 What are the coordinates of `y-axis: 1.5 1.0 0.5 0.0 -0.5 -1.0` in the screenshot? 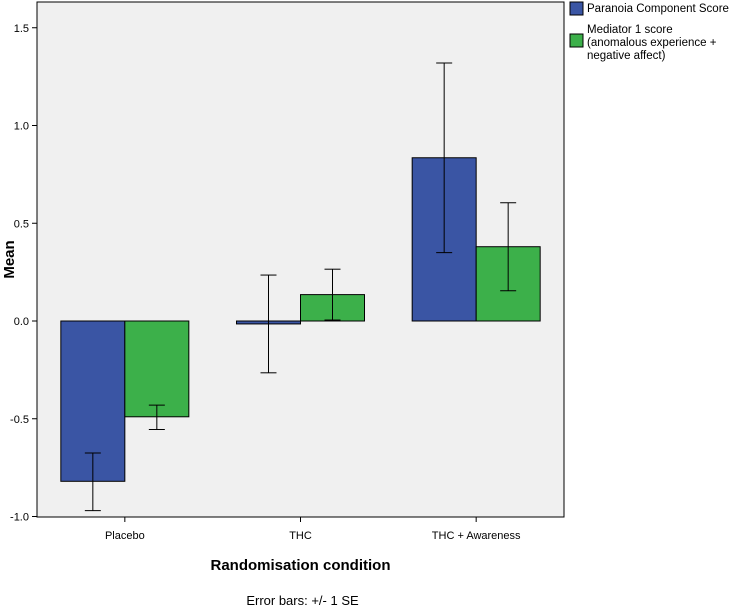 It's located at (23, 273).